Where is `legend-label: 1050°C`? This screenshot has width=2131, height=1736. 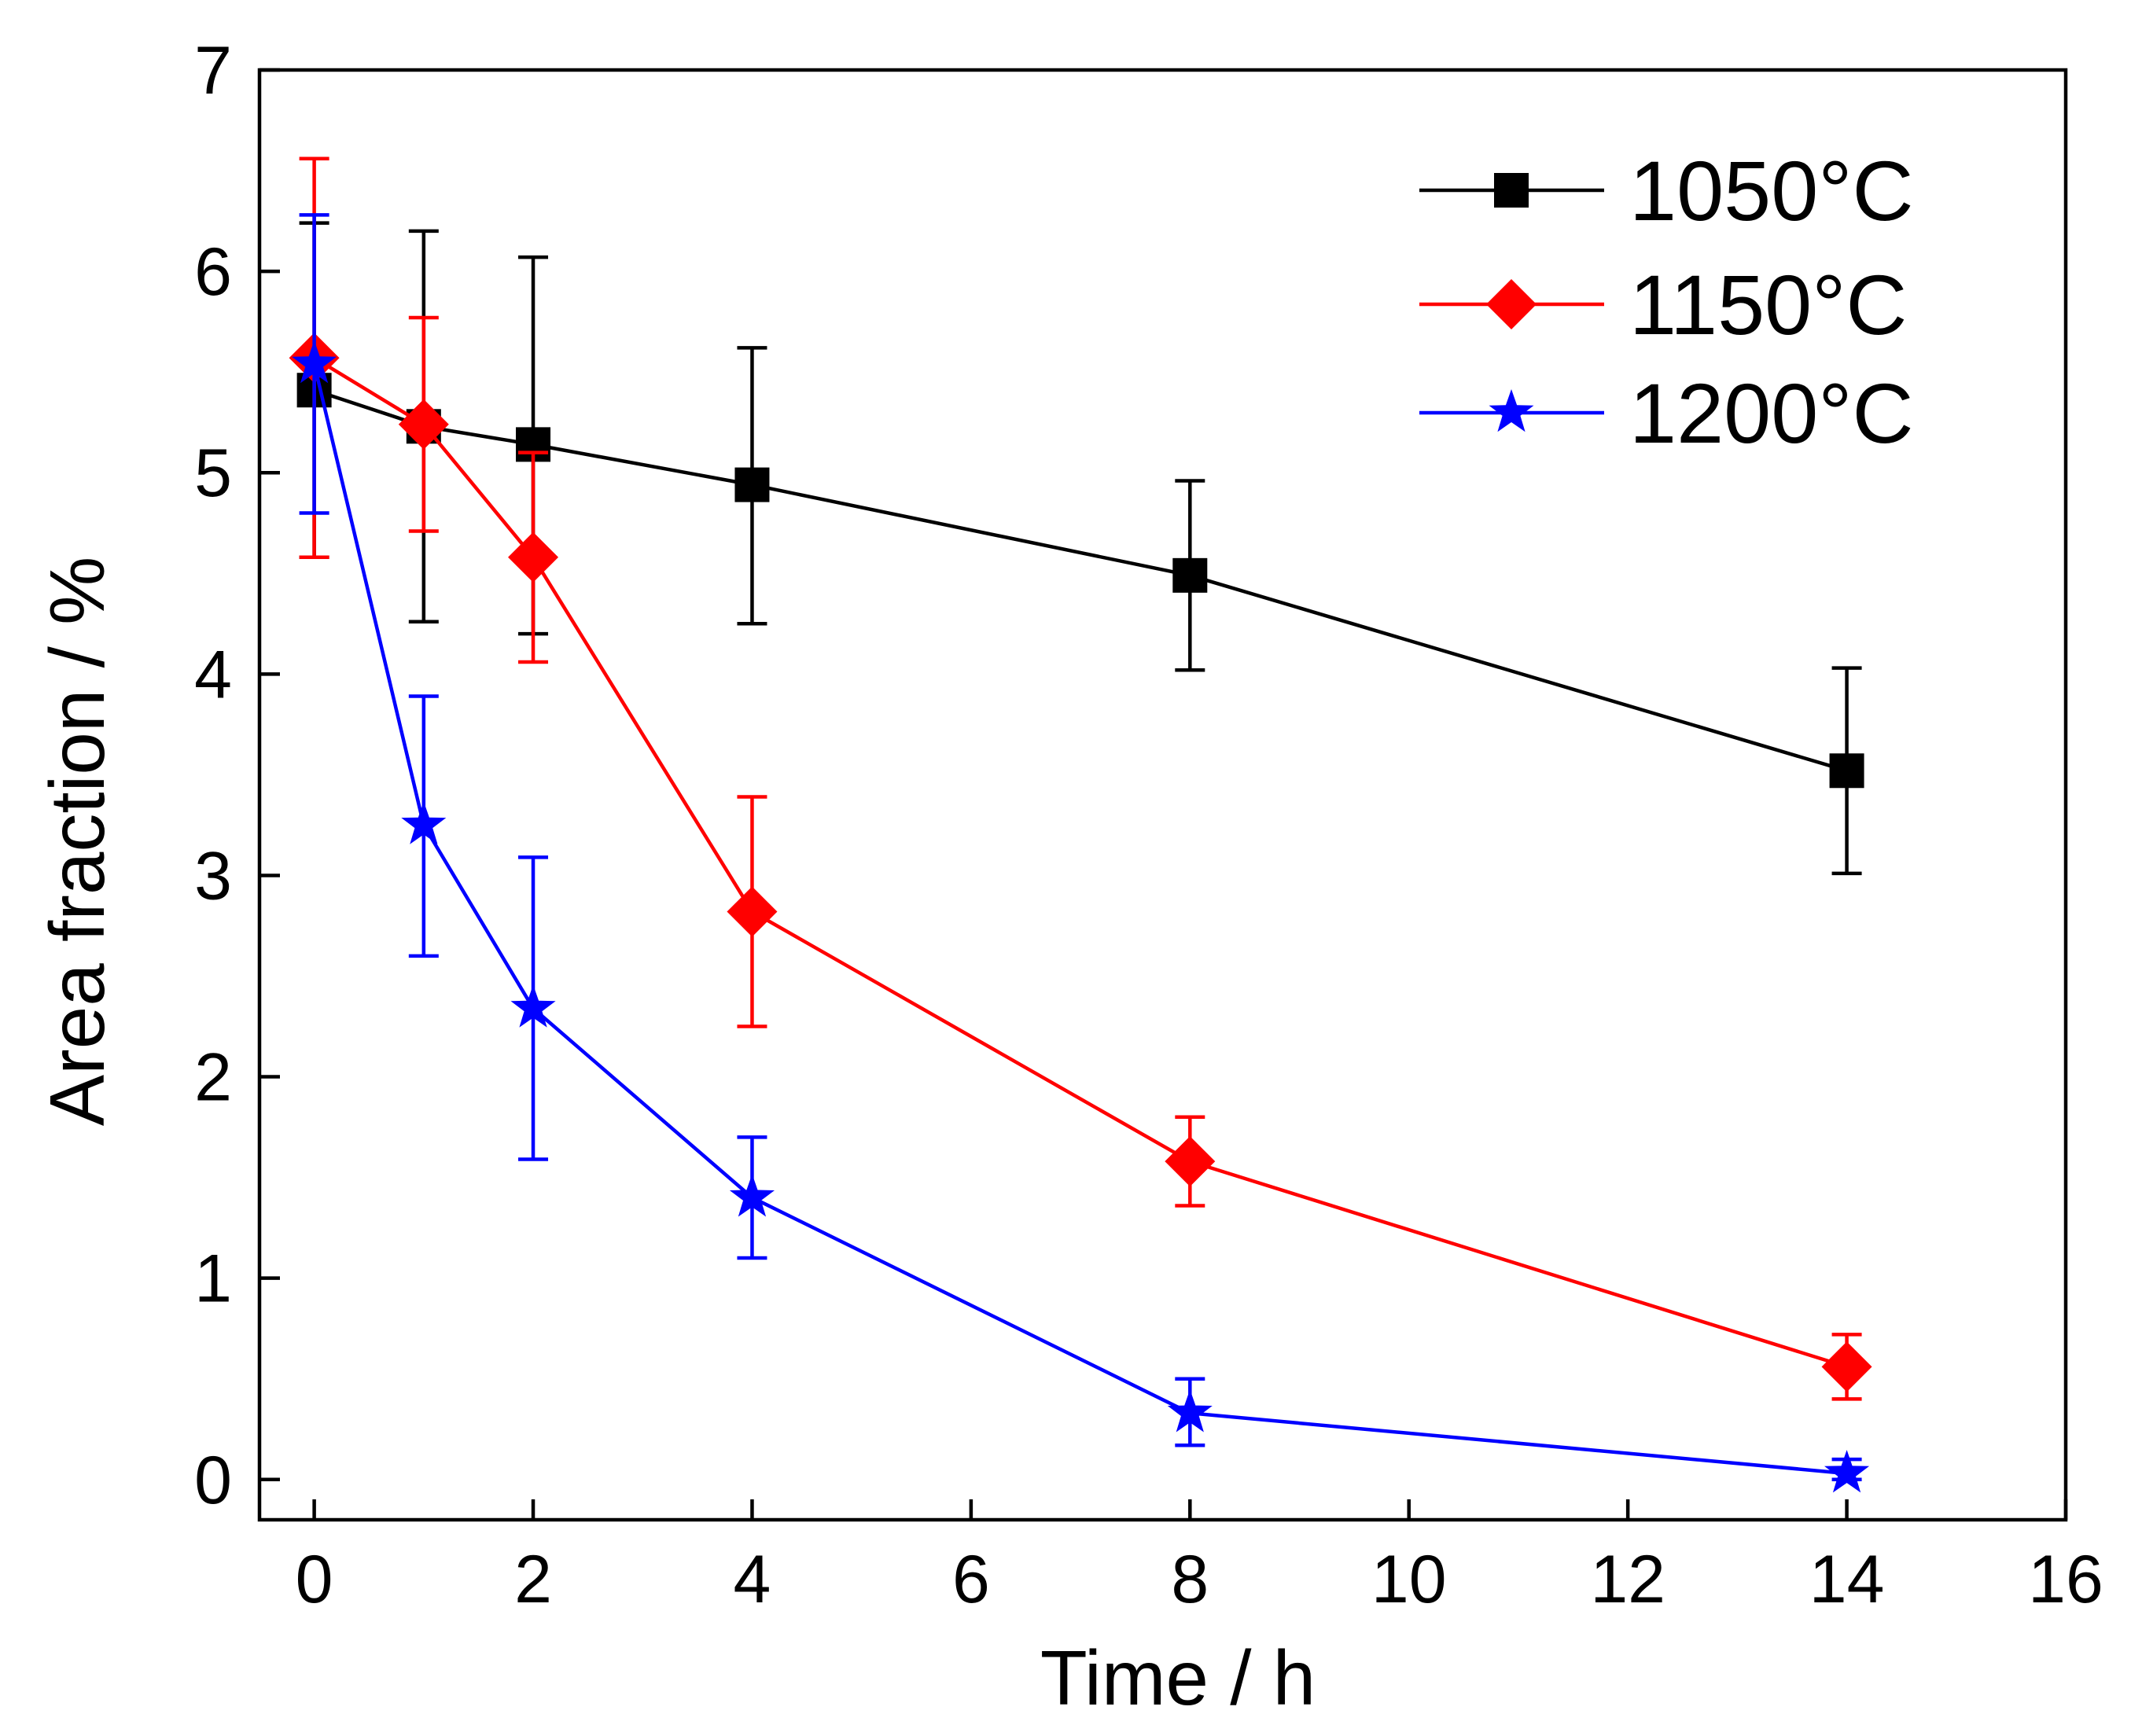 legend-label: 1050°C is located at coordinates (1771, 191).